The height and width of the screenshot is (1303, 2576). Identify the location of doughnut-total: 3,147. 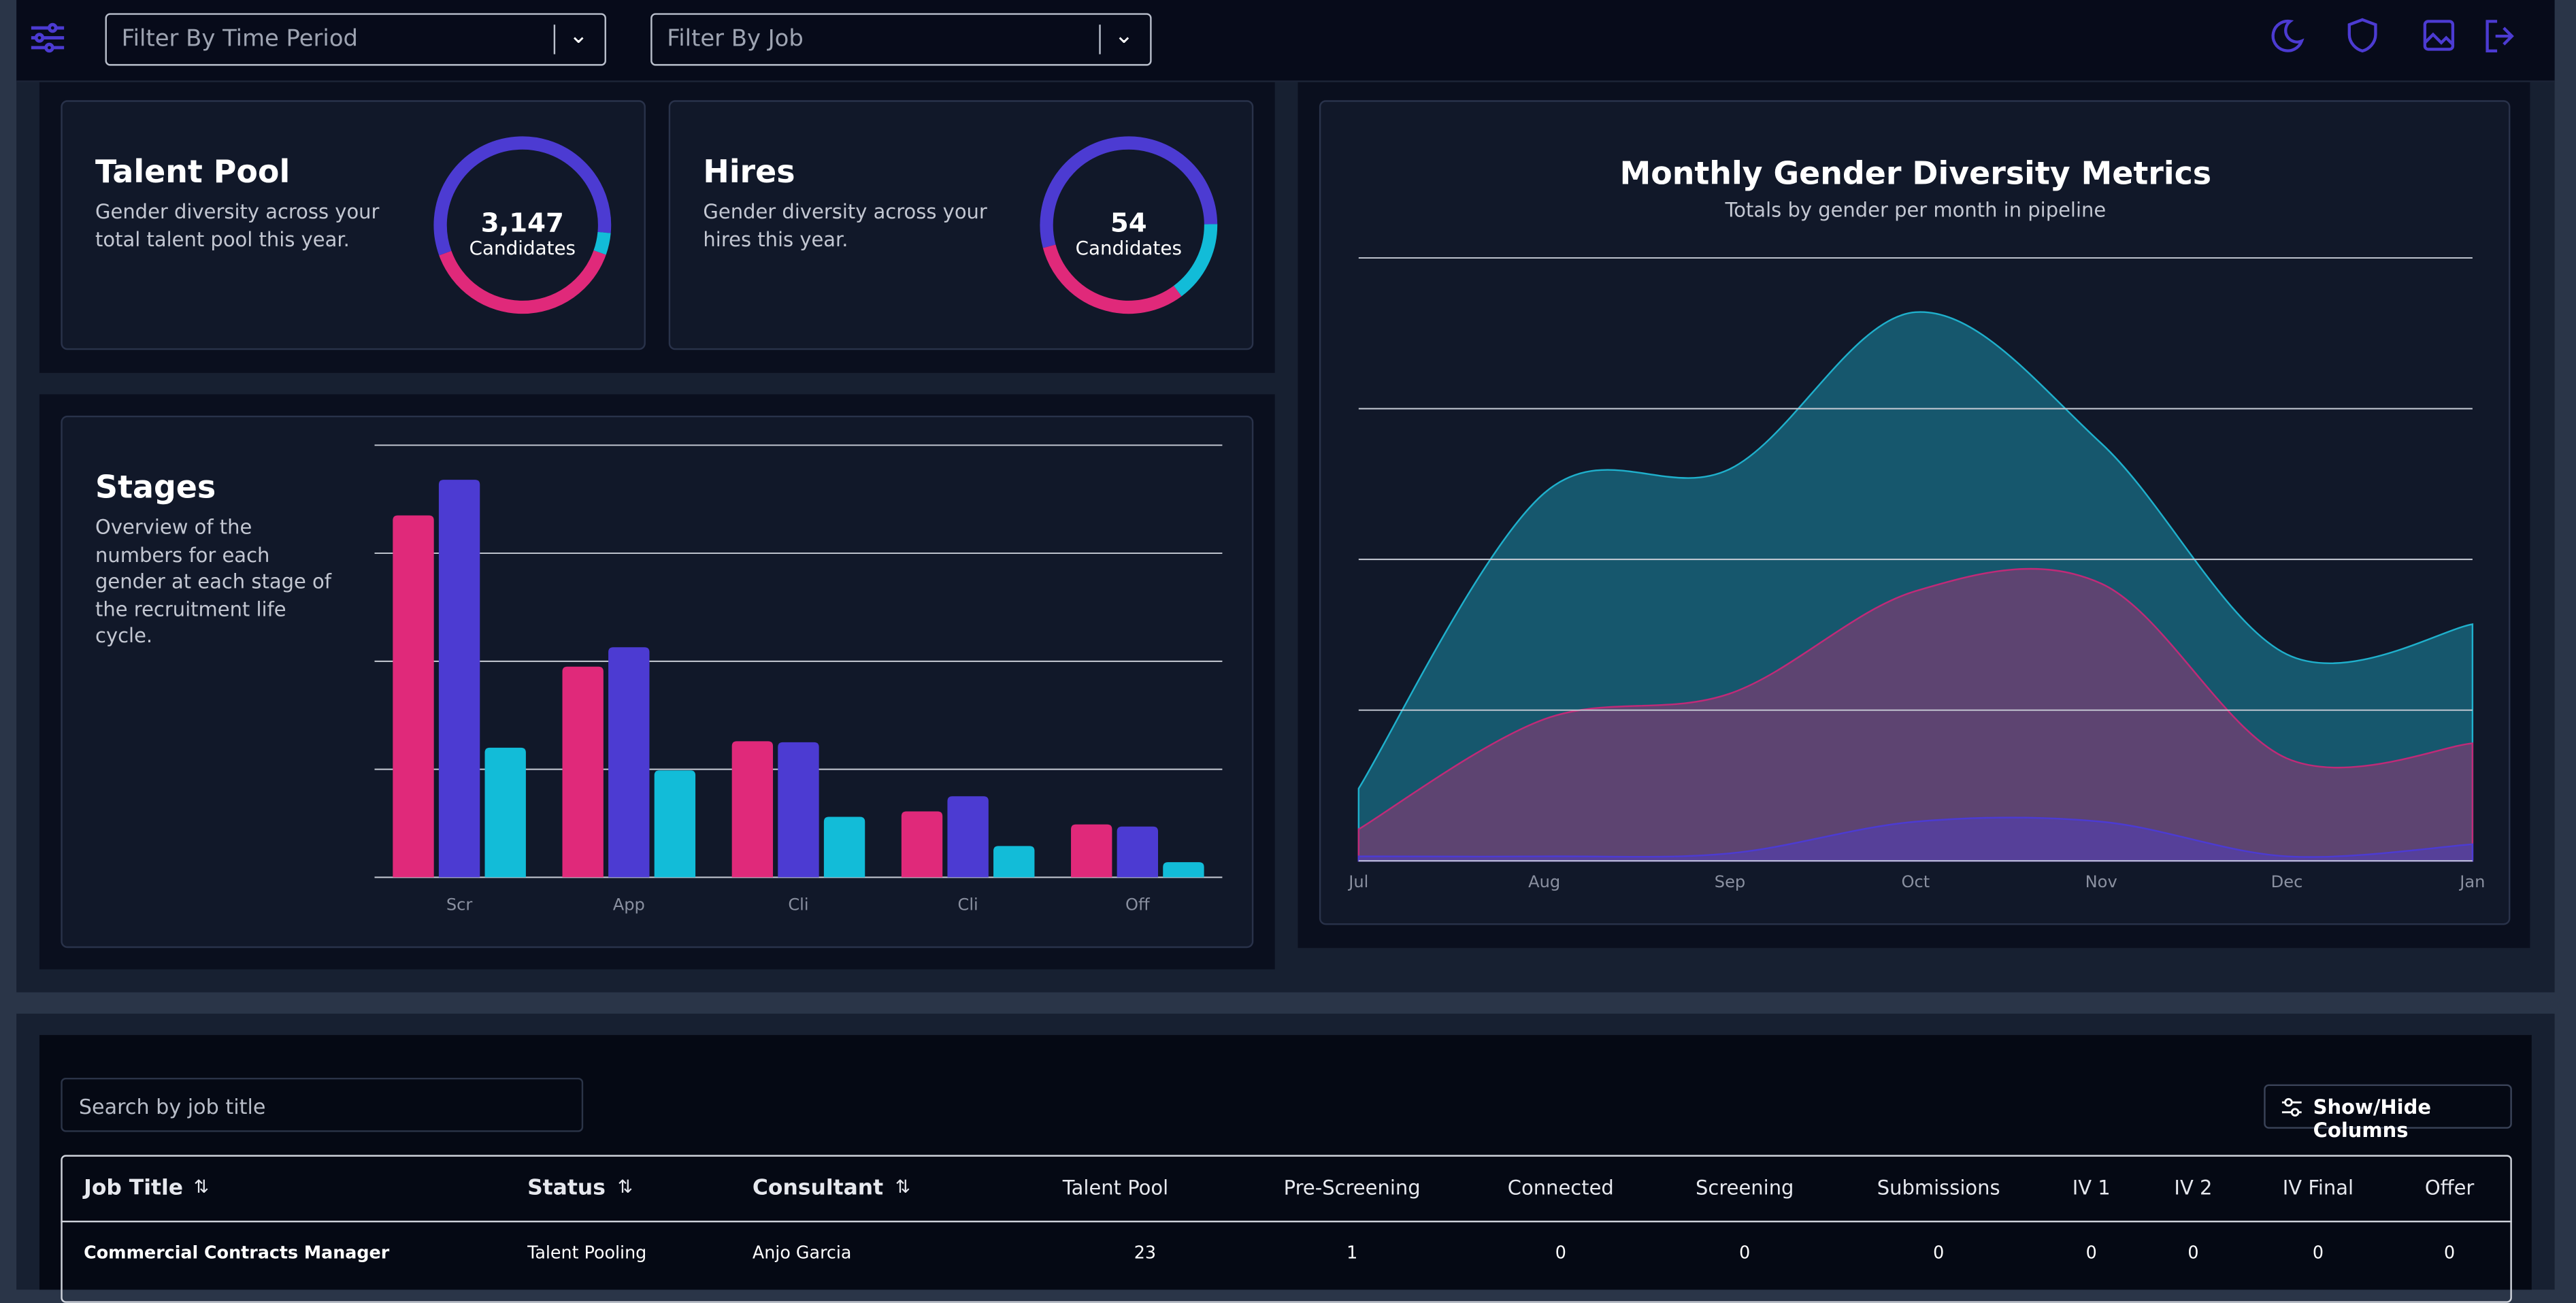
(522, 223).